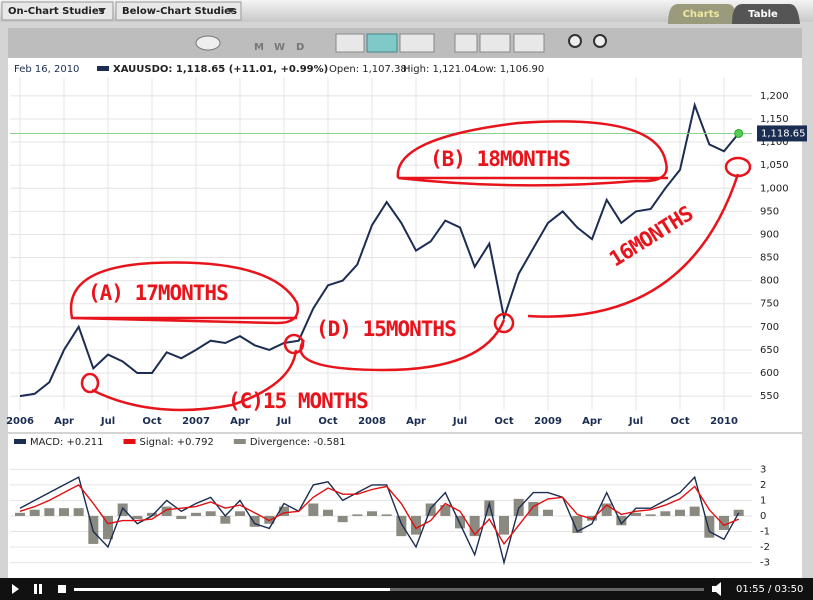 This screenshot has height=600, width=813. Describe the element at coordinates (259, 47) in the screenshot. I see `period-button: M` at that location.